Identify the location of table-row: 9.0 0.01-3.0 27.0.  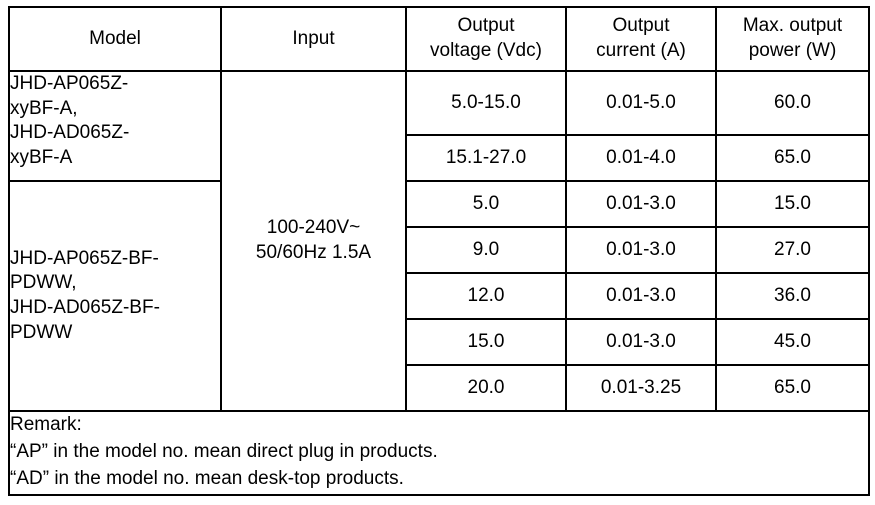
(439, 250).